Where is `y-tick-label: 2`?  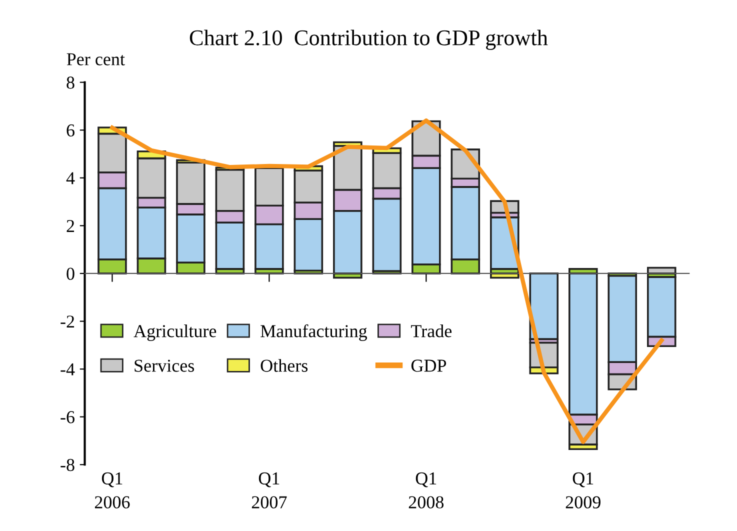
y-tick-label: 2 is located at coordinates (70, 226).